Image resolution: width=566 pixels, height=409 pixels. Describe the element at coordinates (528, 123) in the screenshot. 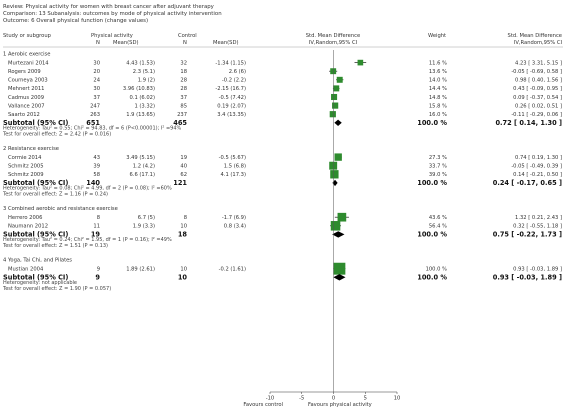

I see `subtotal-ci: 0.72 [ 0.14, 1.30 ]` at that location.